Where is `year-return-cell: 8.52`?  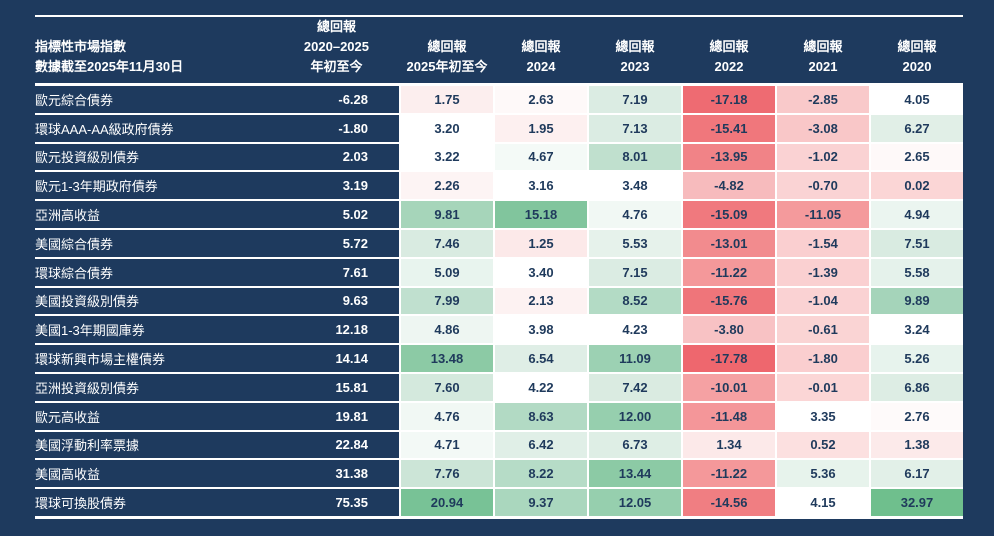
year-return-cell: 8.52 is located at coordinates (635, 301).